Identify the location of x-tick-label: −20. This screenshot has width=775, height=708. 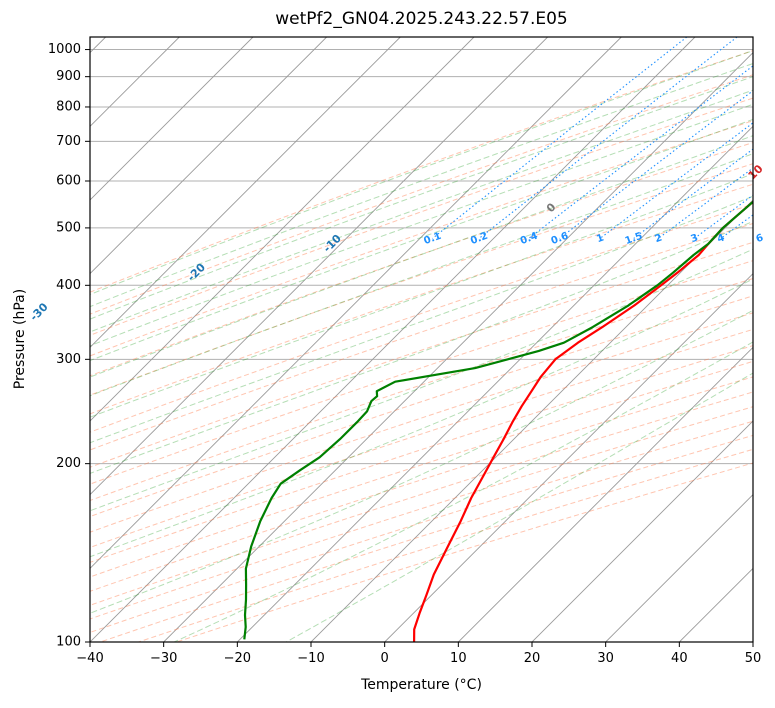
(237, 658).